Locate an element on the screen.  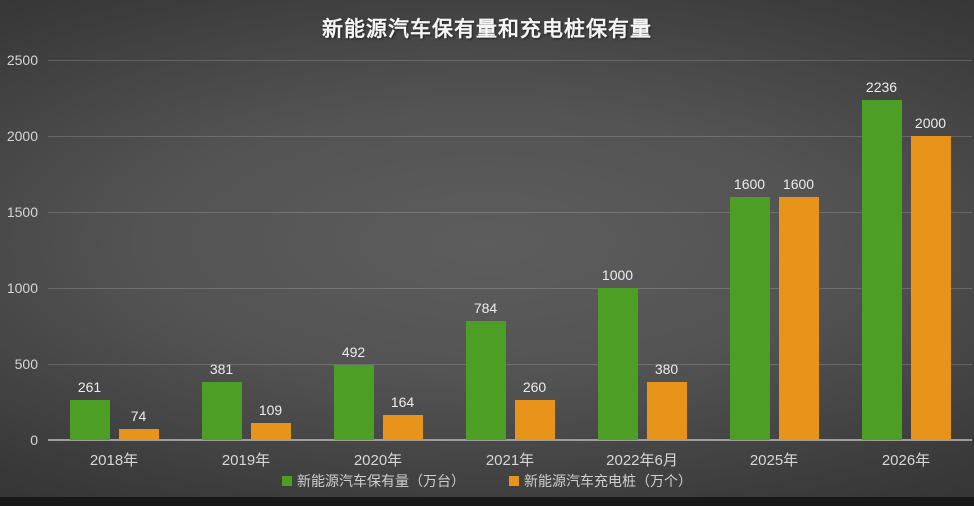
legend-item-label: 新能源汽车充电桩（万个） is located at coordinates (608, 481).